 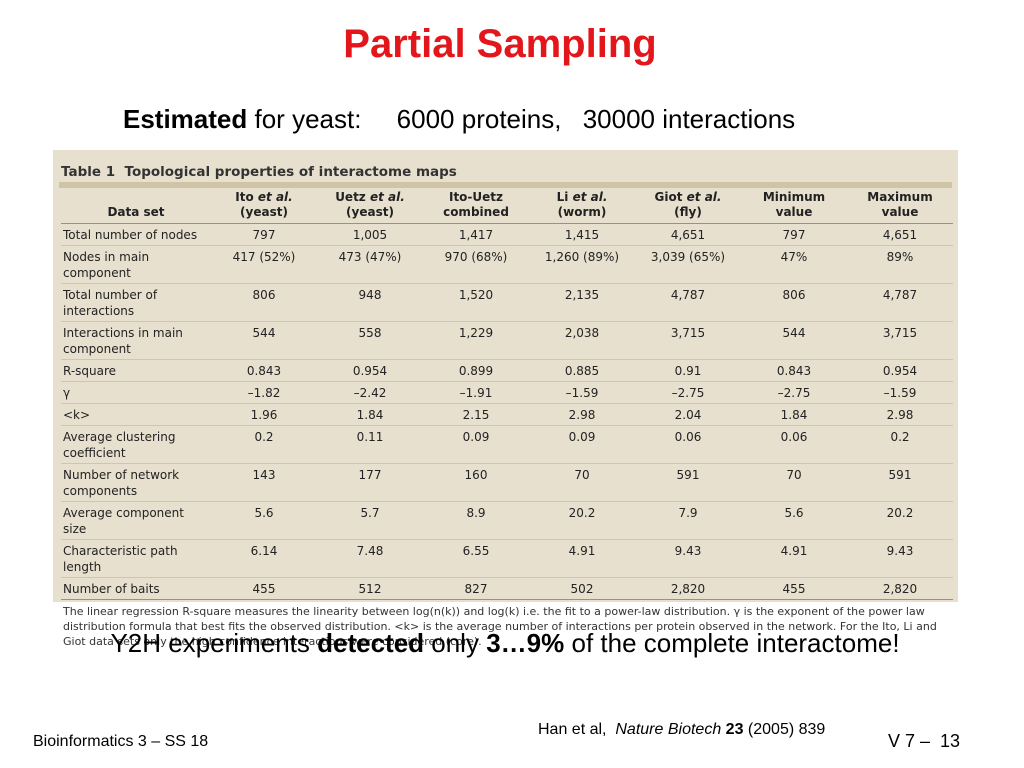 What do you see at coordinates (900, 302) in the screenshot?
I see `table-cell: 4,787` at bounding box center [900, 302].